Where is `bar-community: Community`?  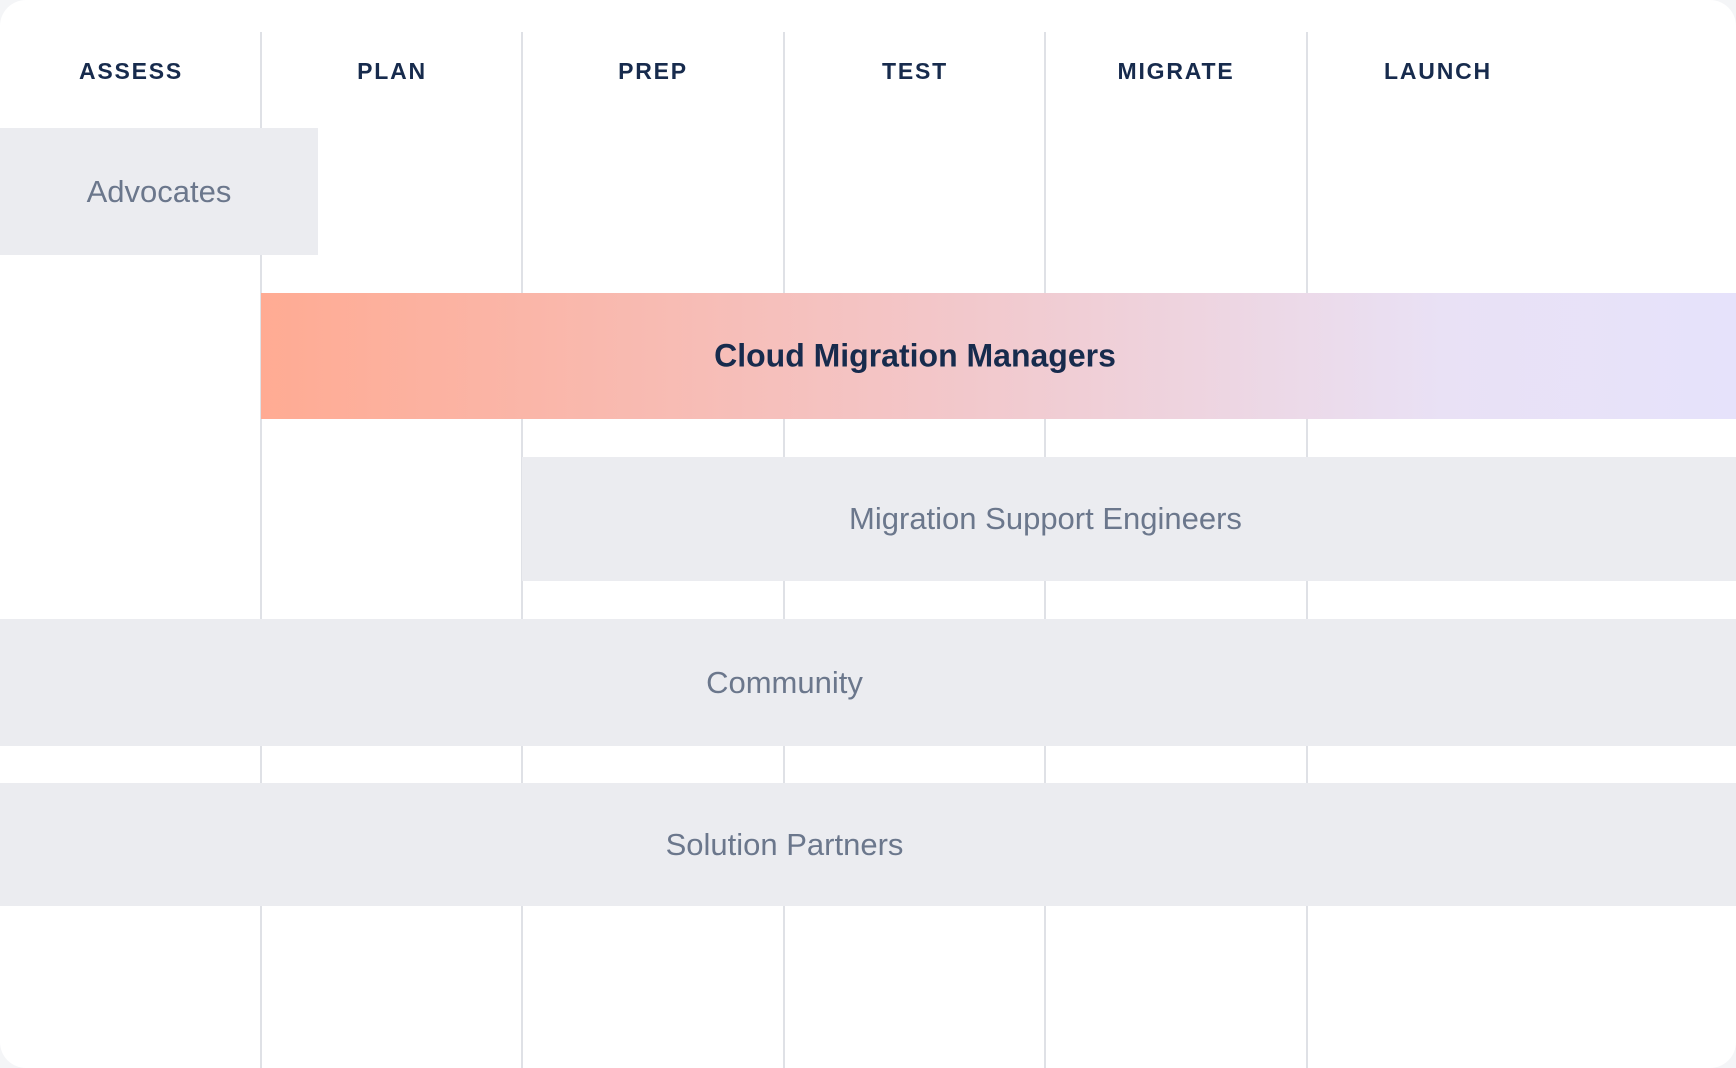 bar-community: Community is located at coordinates (868, 682).